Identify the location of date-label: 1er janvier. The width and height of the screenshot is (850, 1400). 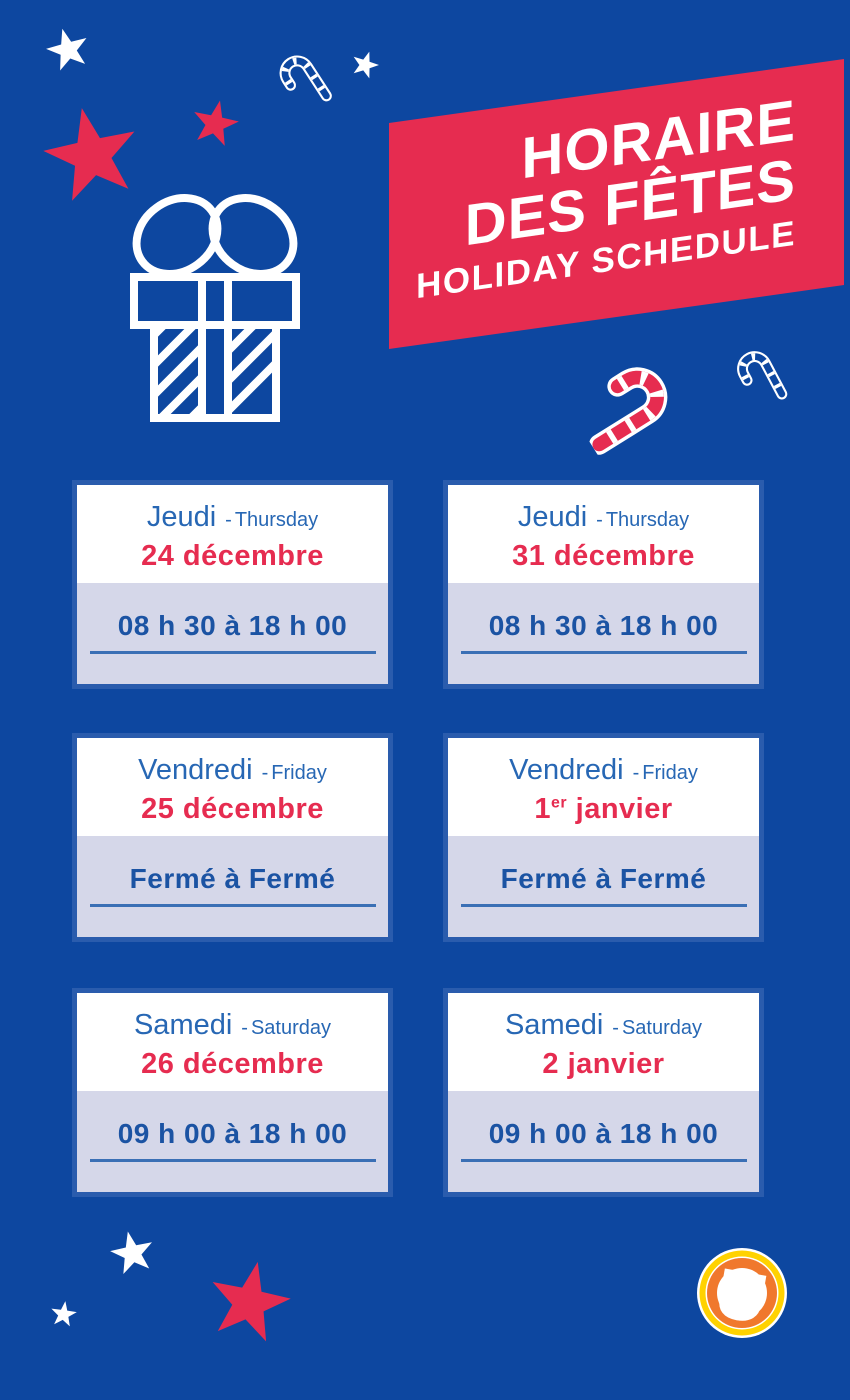
(603, 809).